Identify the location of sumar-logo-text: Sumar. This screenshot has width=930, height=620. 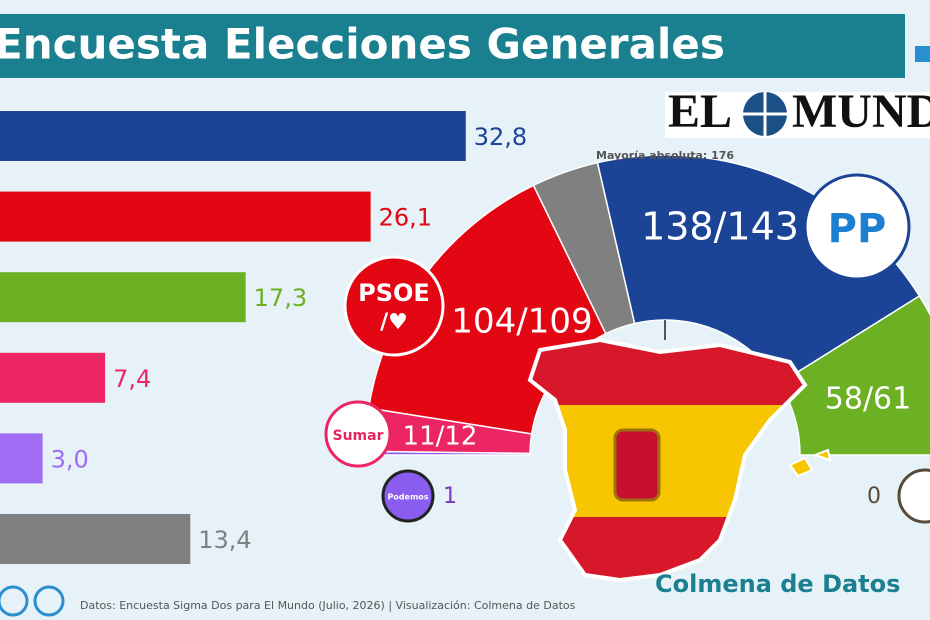
(358, 436).